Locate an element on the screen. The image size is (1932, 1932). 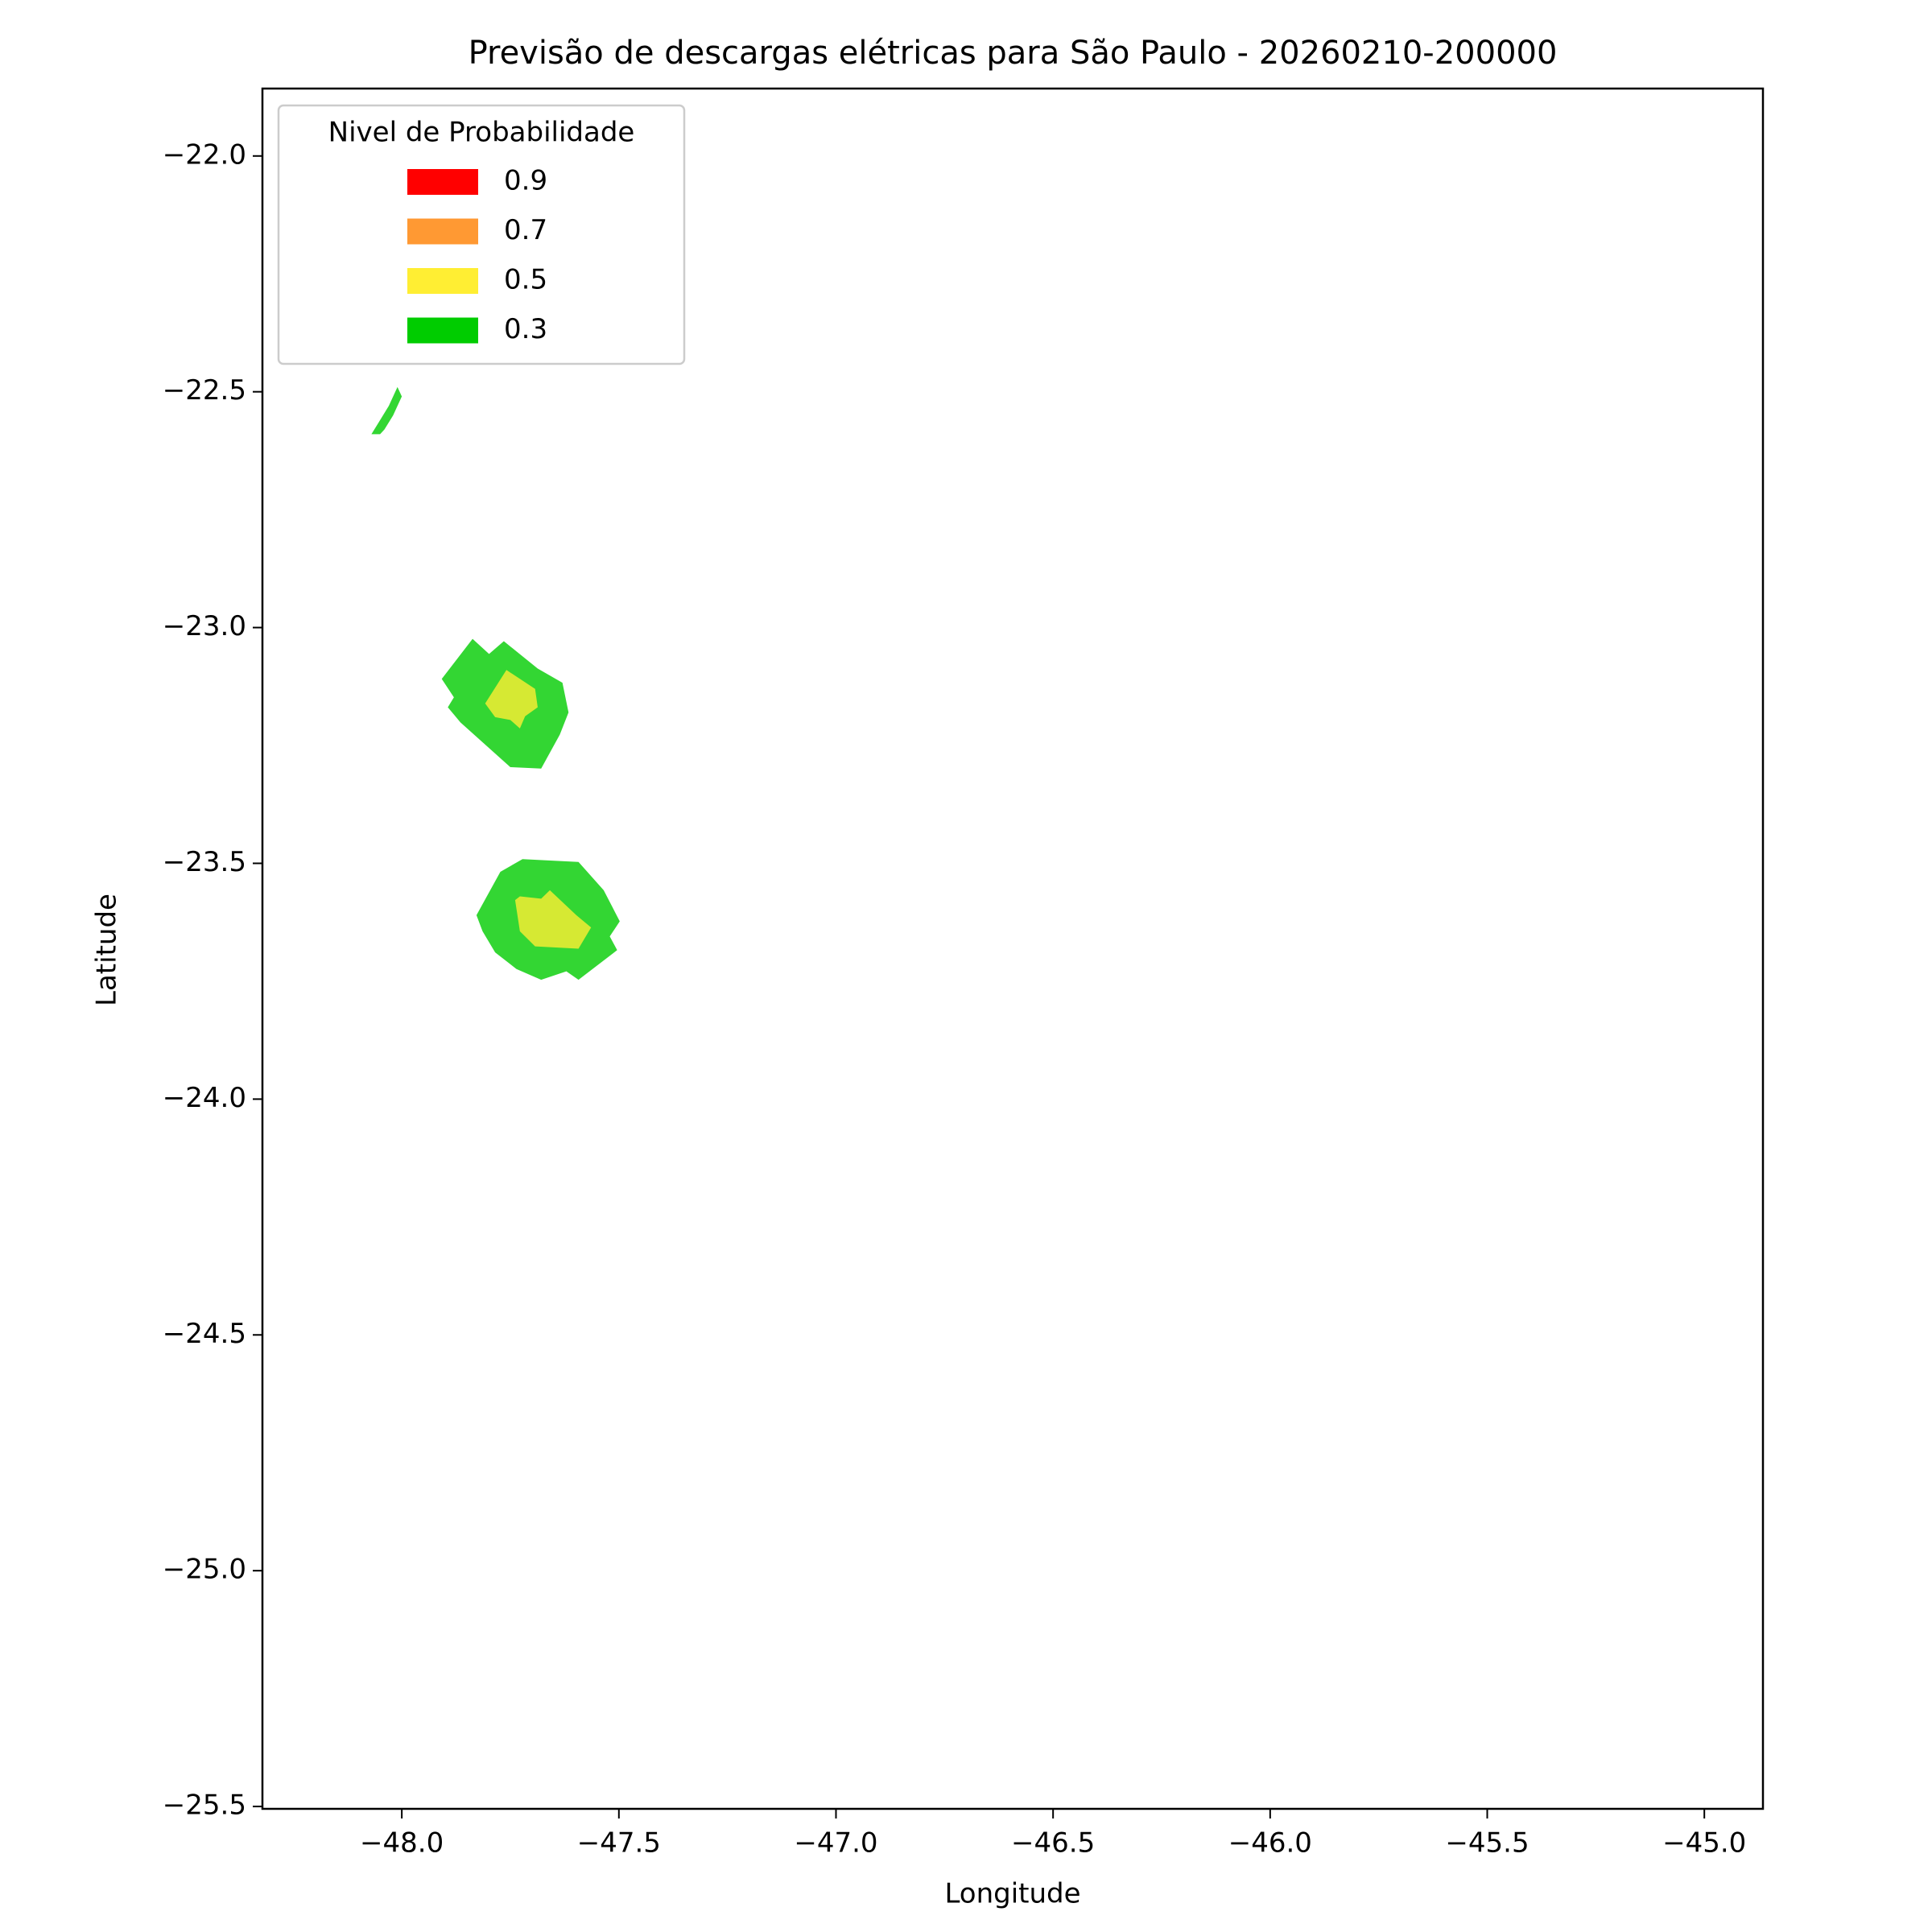
y-tick-label: −22.0 is located at coordinates (204, 154).